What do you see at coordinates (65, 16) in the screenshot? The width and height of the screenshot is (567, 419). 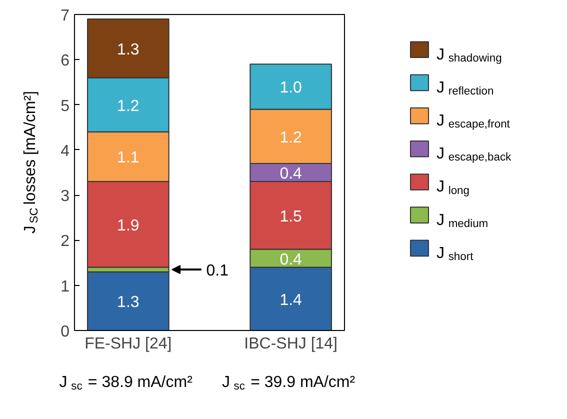 I see `y-tick-label: 7` at bounding box center [65, 16].